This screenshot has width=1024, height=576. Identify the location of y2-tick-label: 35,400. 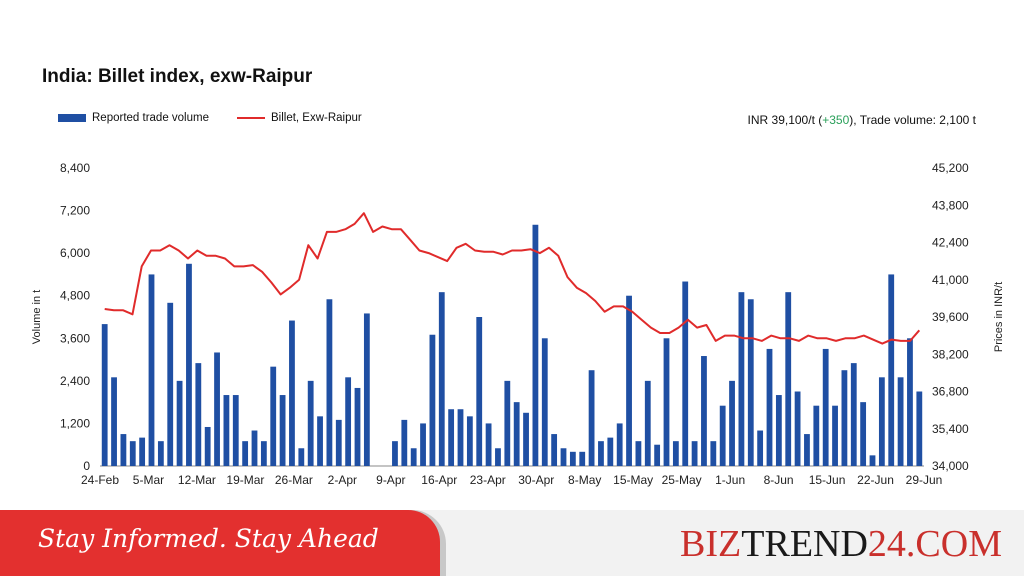
(950, 429).